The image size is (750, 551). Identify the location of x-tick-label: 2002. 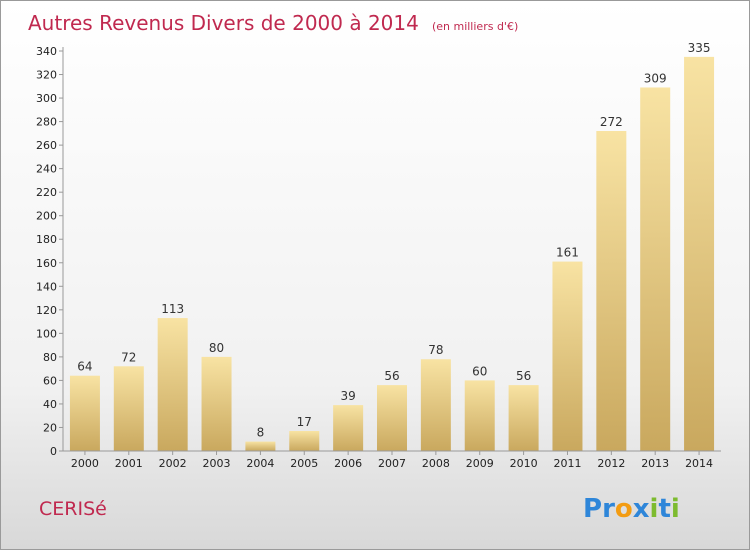
(173, 463).